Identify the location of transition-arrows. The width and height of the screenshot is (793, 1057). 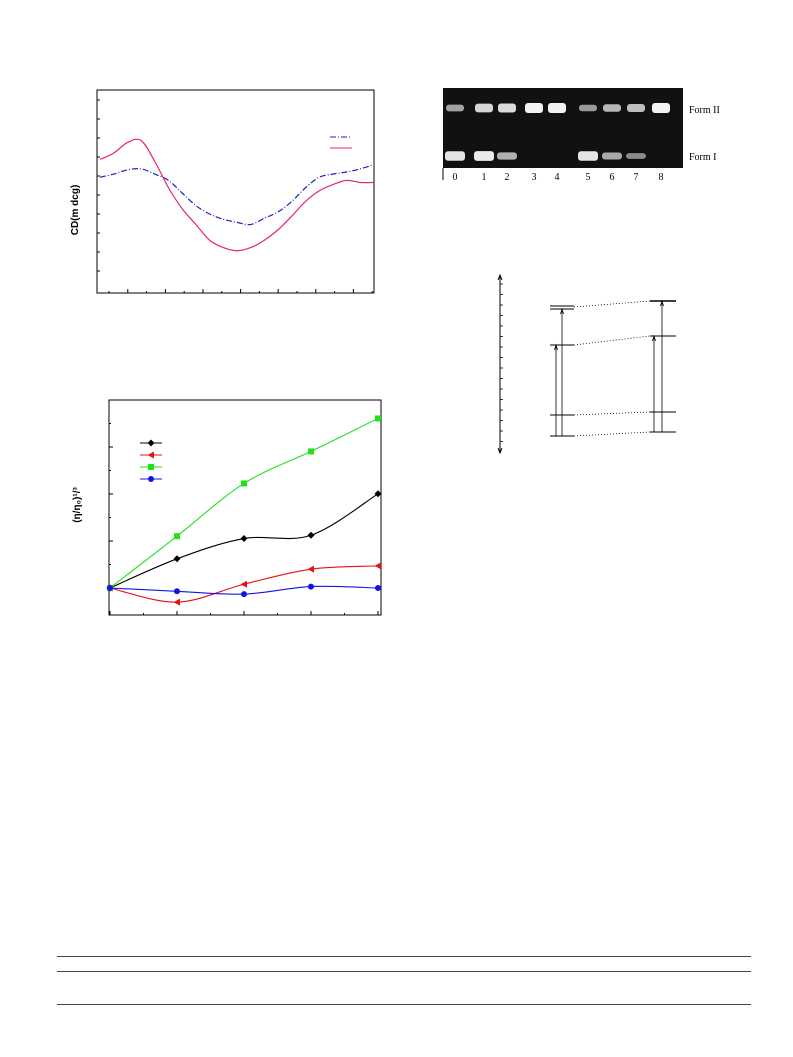
(609, 367).